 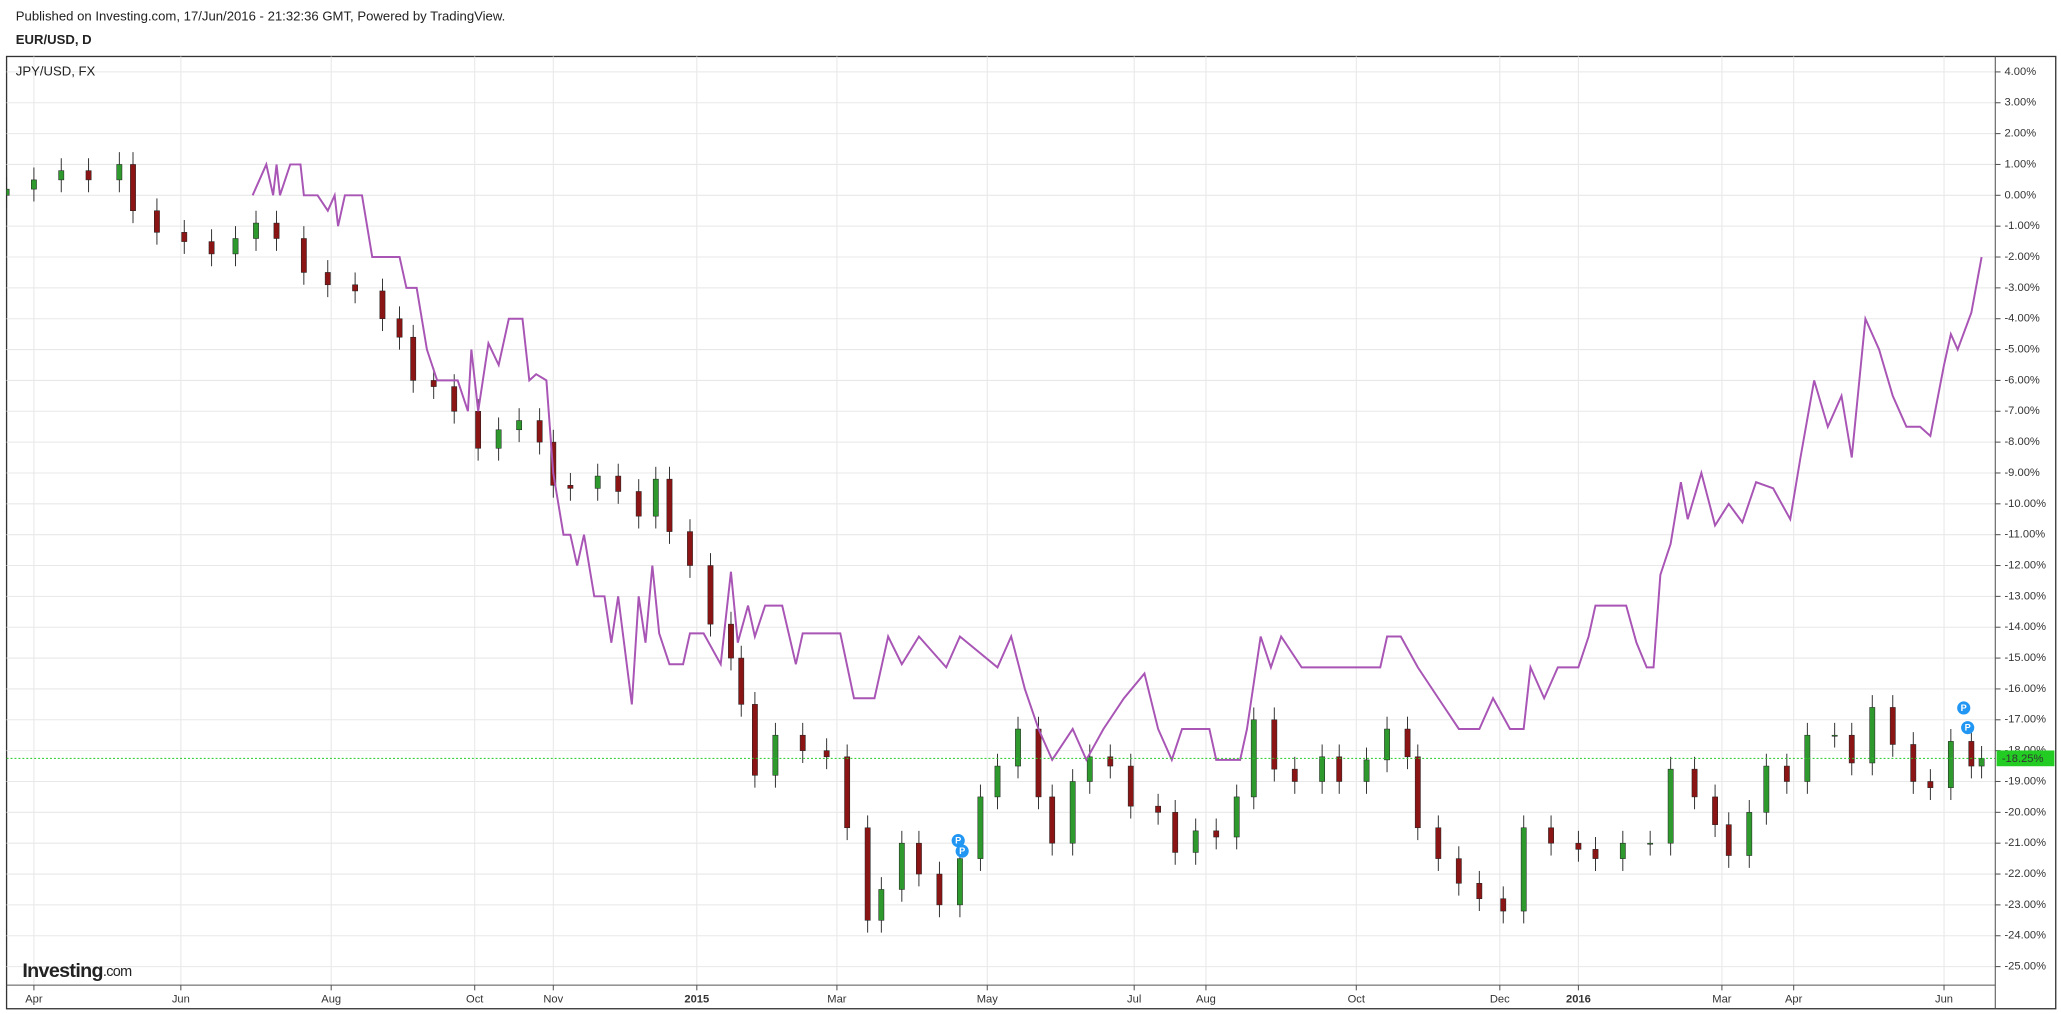 I want to click on y-tick-label: -19.00%, so click(x=2025, y=781).